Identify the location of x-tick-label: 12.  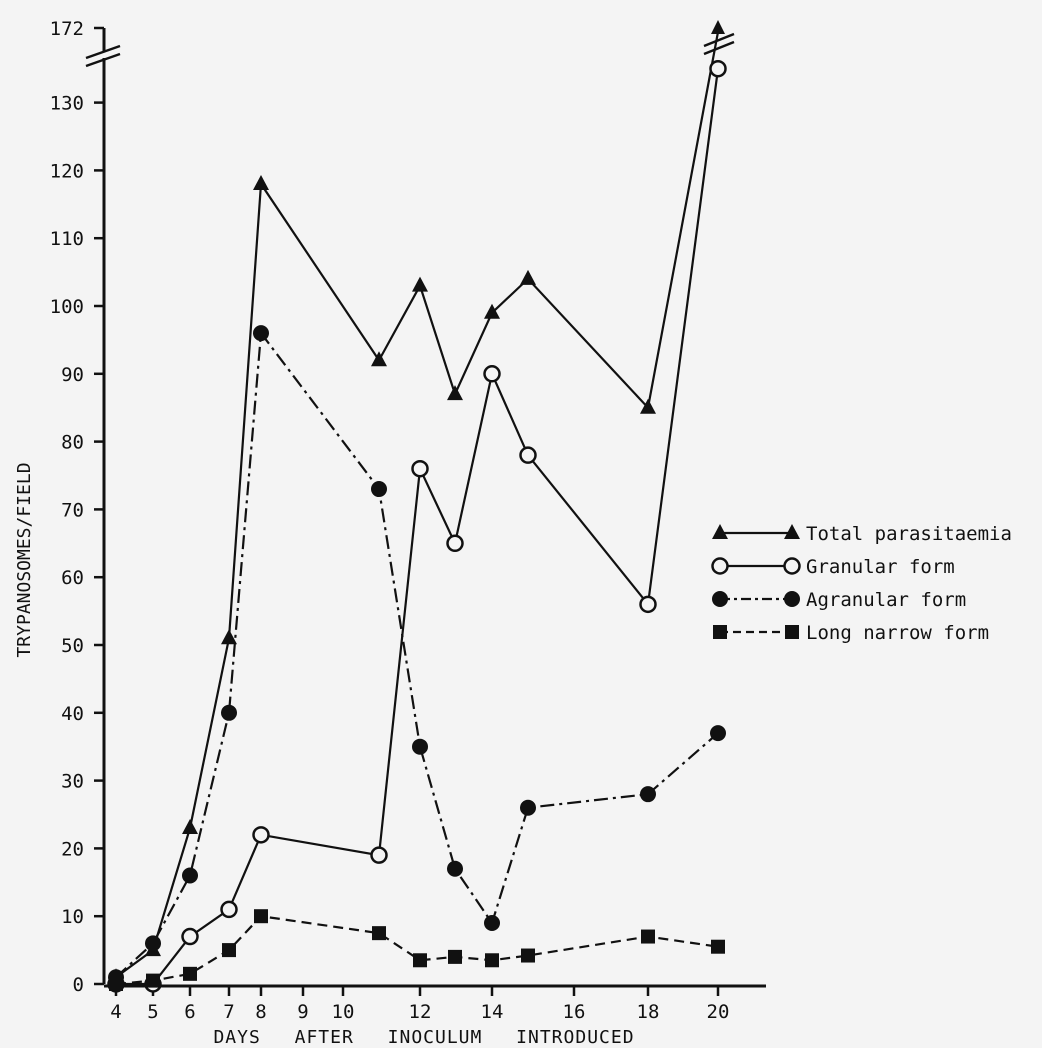
(420, 1012).